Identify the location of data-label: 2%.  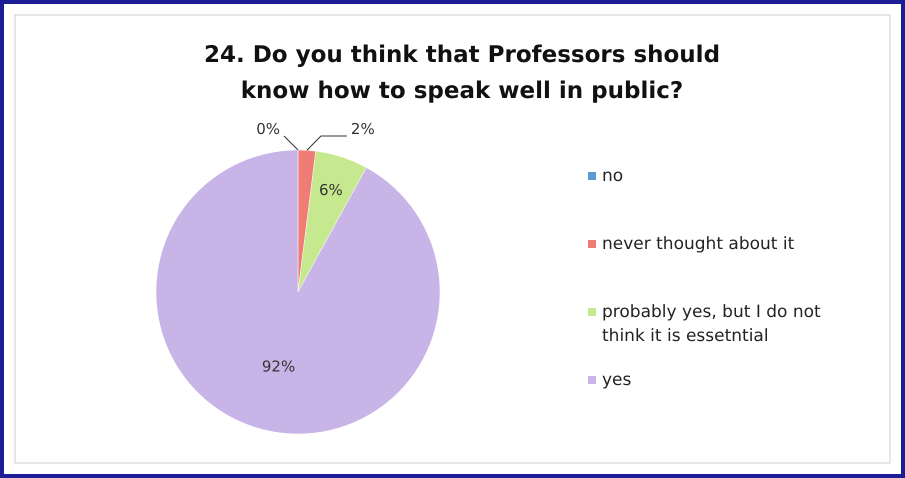
(362, 129).